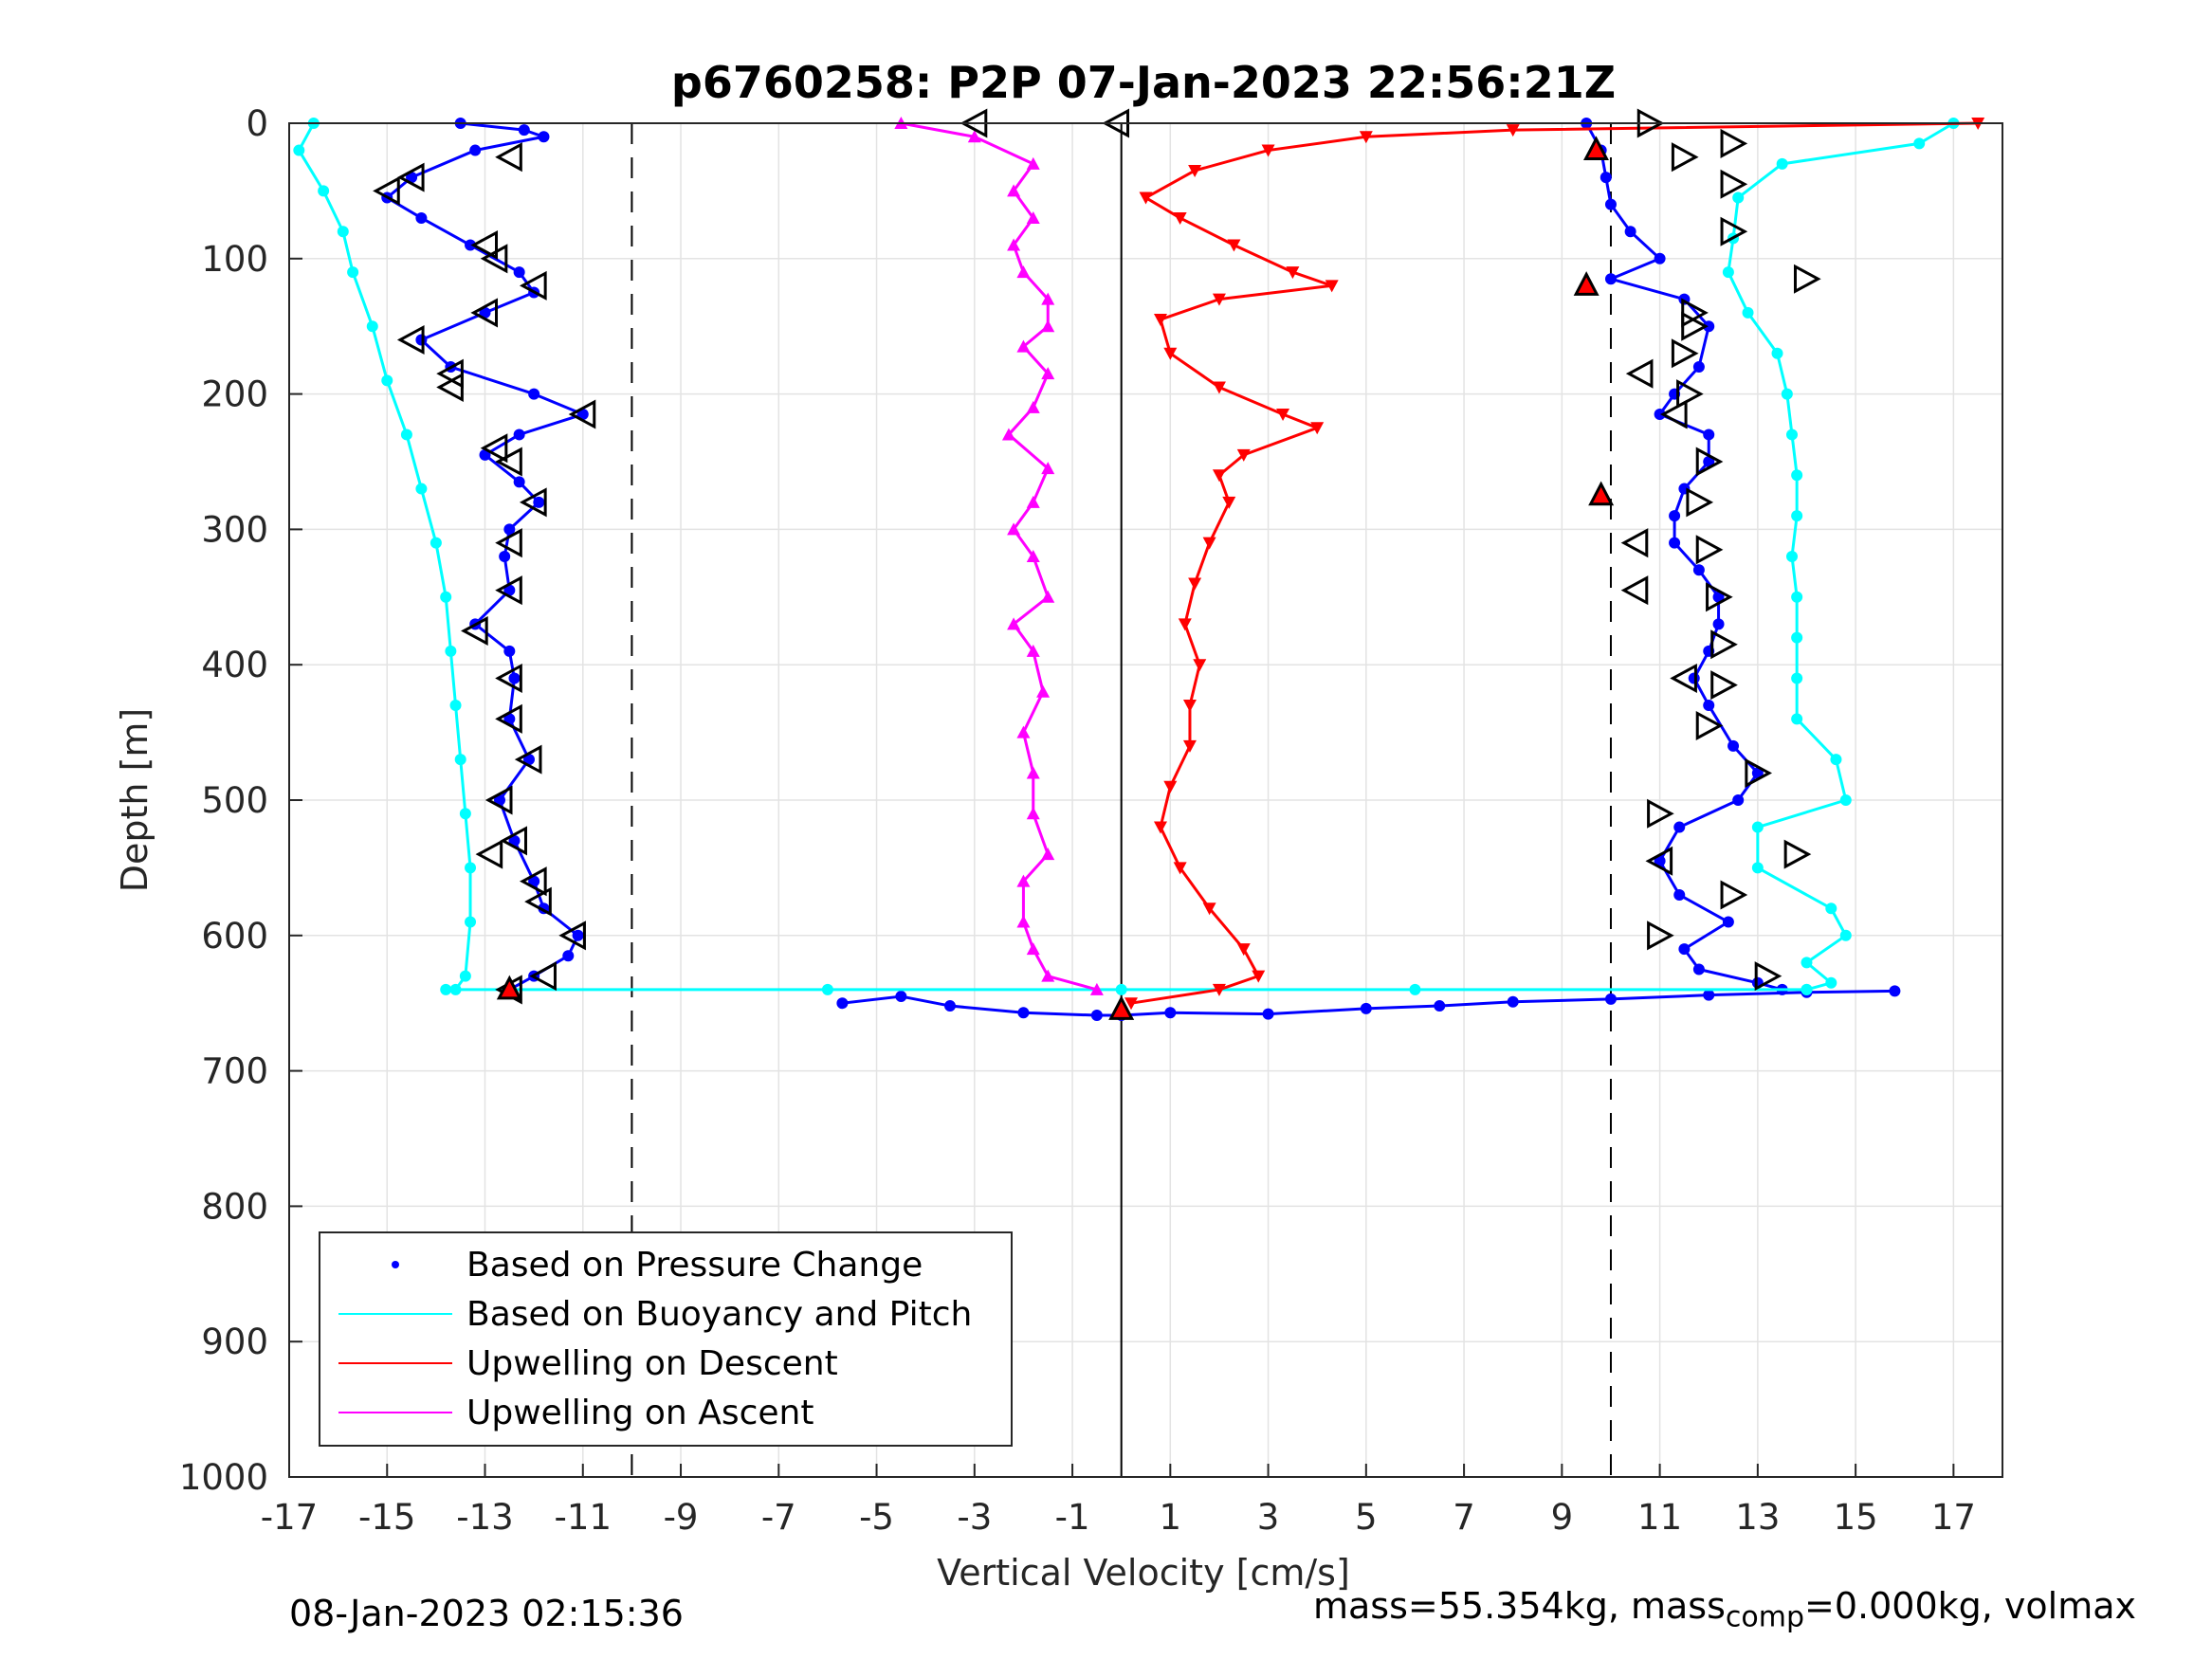 The width and height of the screenshot is (2212, 1659). I want to click on x-tick-label: 13, so click(1757, 1517).